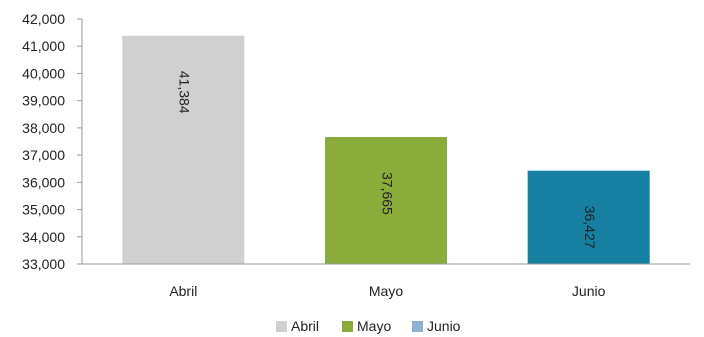 This screenshot has width=704, height=337. What do you see at coordinates (43, 264) in the screenshot?
I see `y-tick-label: 33,000` at bounding box center [43, 264].